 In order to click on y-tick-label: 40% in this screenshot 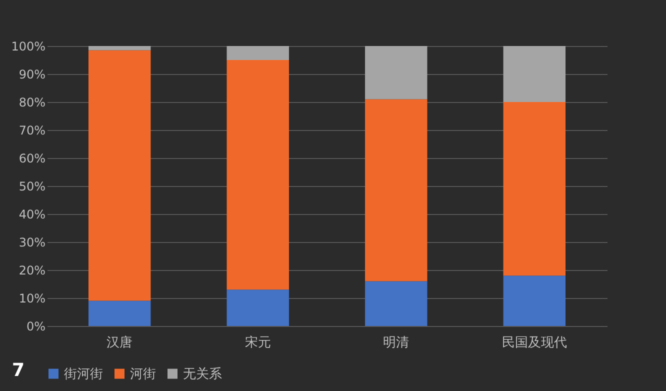, I will do `click(32, 215)`.